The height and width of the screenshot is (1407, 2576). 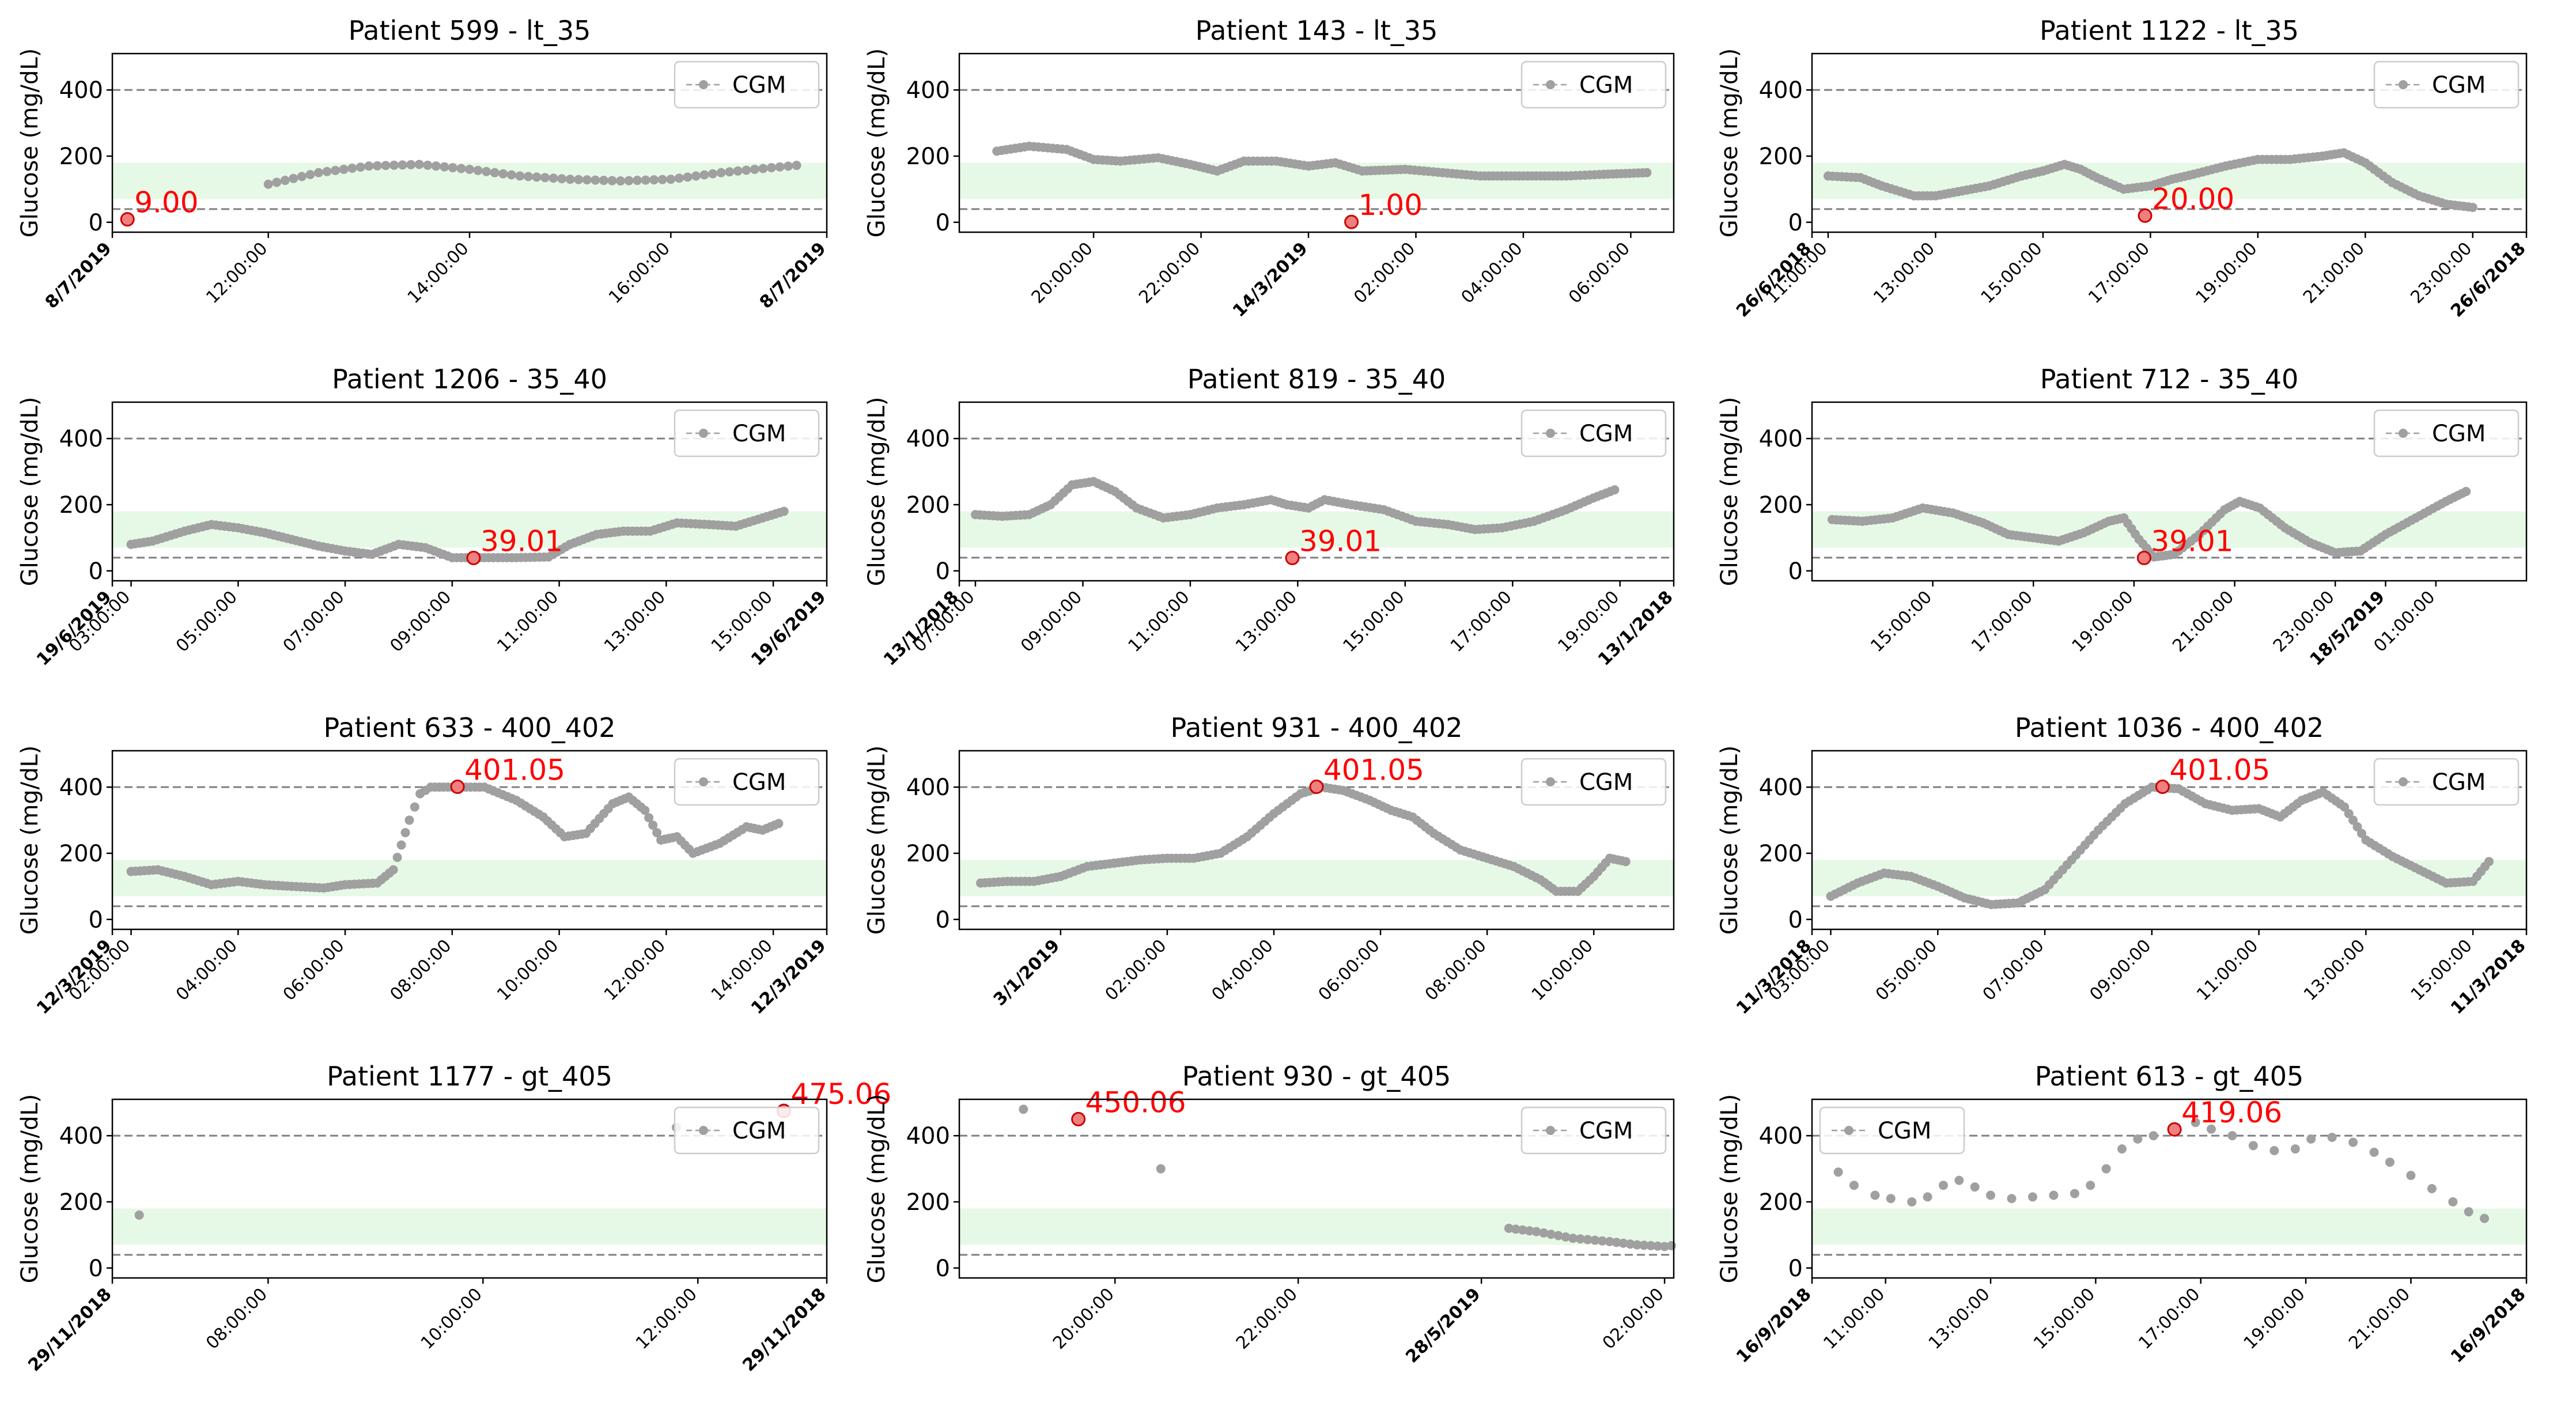 I want to click on x-tick-label: 02:00:00, so click(x=1384, y=273).